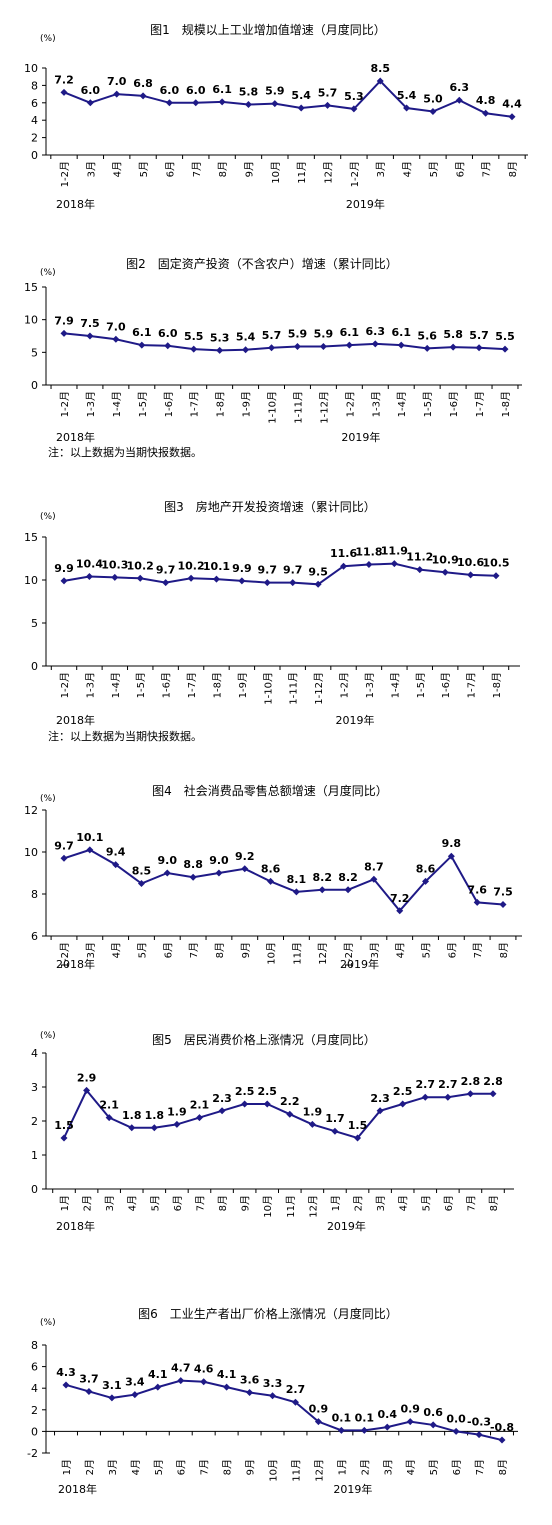 The image size is (552, 1525). I want to click on series-line, so click(280, 574).